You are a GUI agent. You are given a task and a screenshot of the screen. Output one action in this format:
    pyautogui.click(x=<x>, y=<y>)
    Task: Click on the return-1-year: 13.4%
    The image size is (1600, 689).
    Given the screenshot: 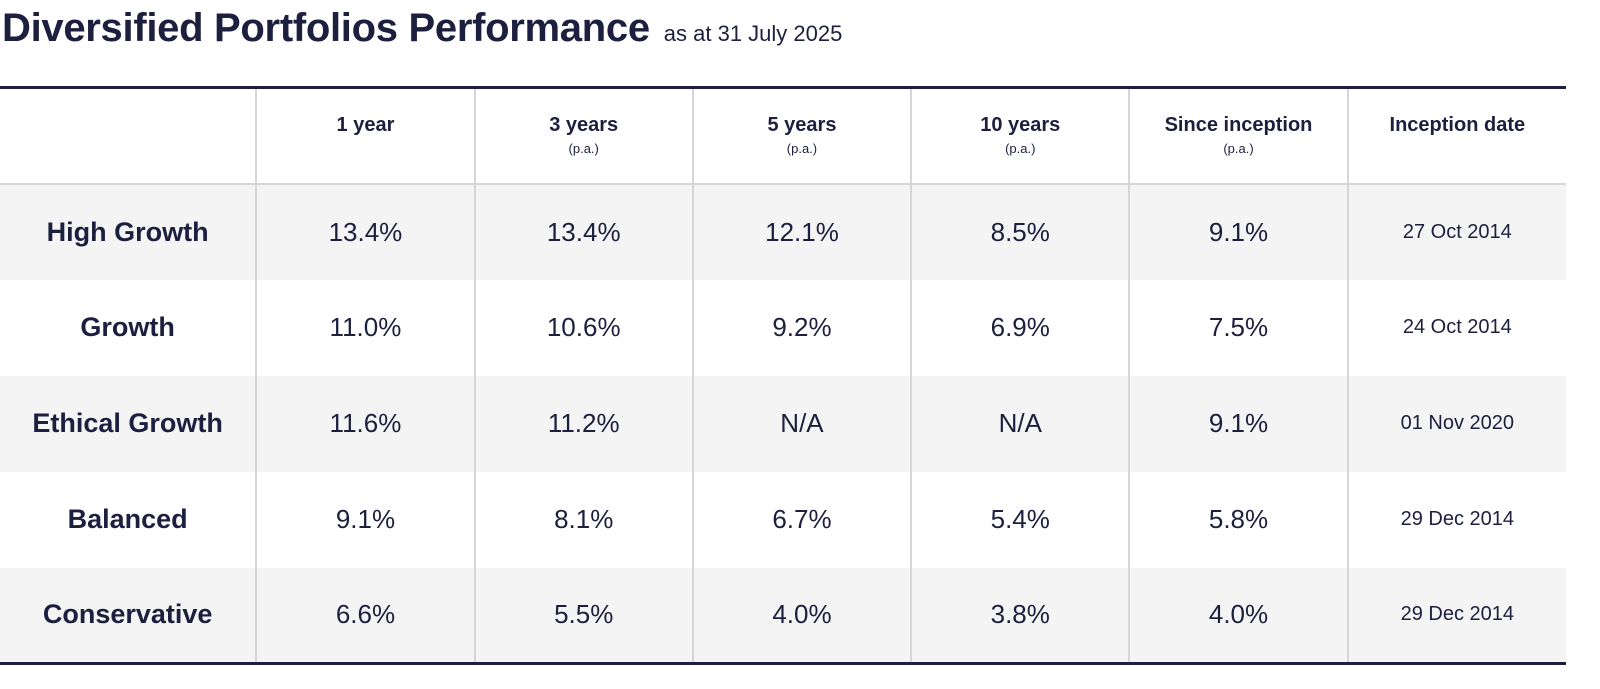 What is the action you would take?
    pyautogui.click(x=365, y=231)
    